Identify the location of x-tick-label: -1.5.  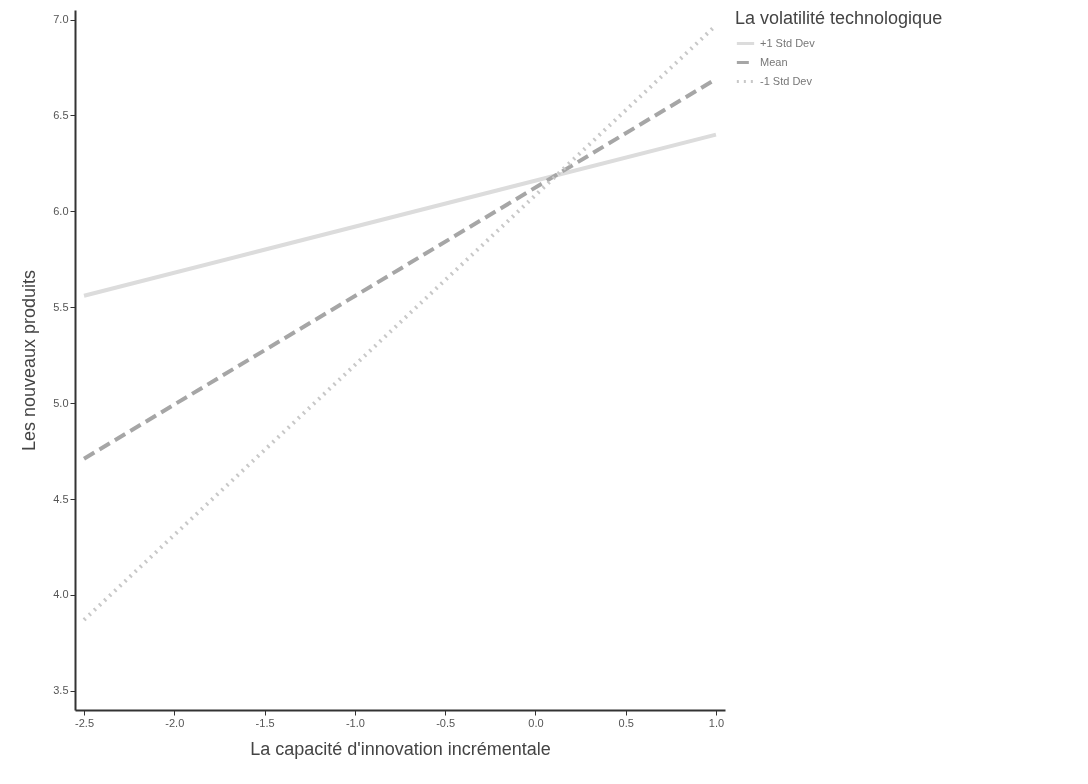
(265, 722).